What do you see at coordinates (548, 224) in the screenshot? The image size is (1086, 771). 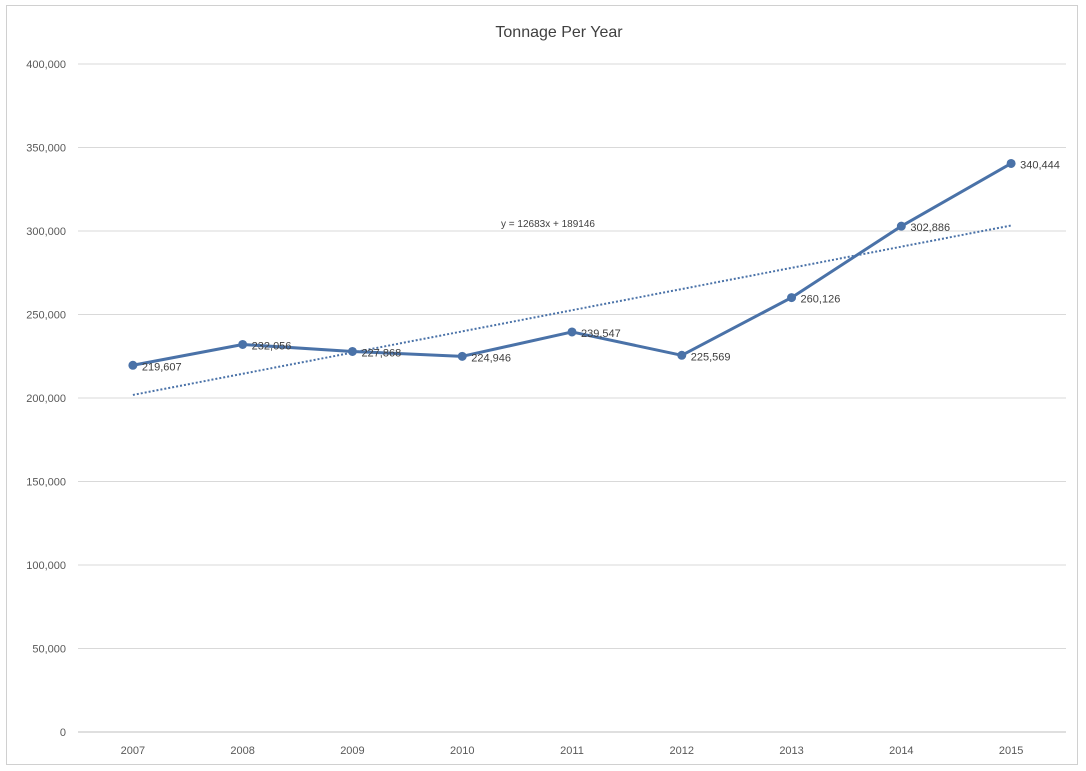 I see `trendline-equation: y = 12683x + 189146` at bounding box center [548, 224].